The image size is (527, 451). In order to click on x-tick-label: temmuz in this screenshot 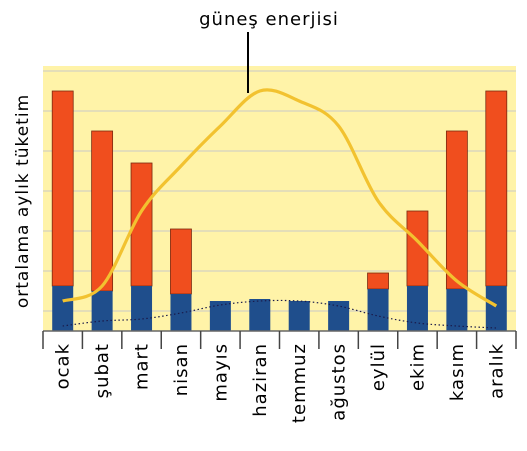, I will do `click(299, 383)`.